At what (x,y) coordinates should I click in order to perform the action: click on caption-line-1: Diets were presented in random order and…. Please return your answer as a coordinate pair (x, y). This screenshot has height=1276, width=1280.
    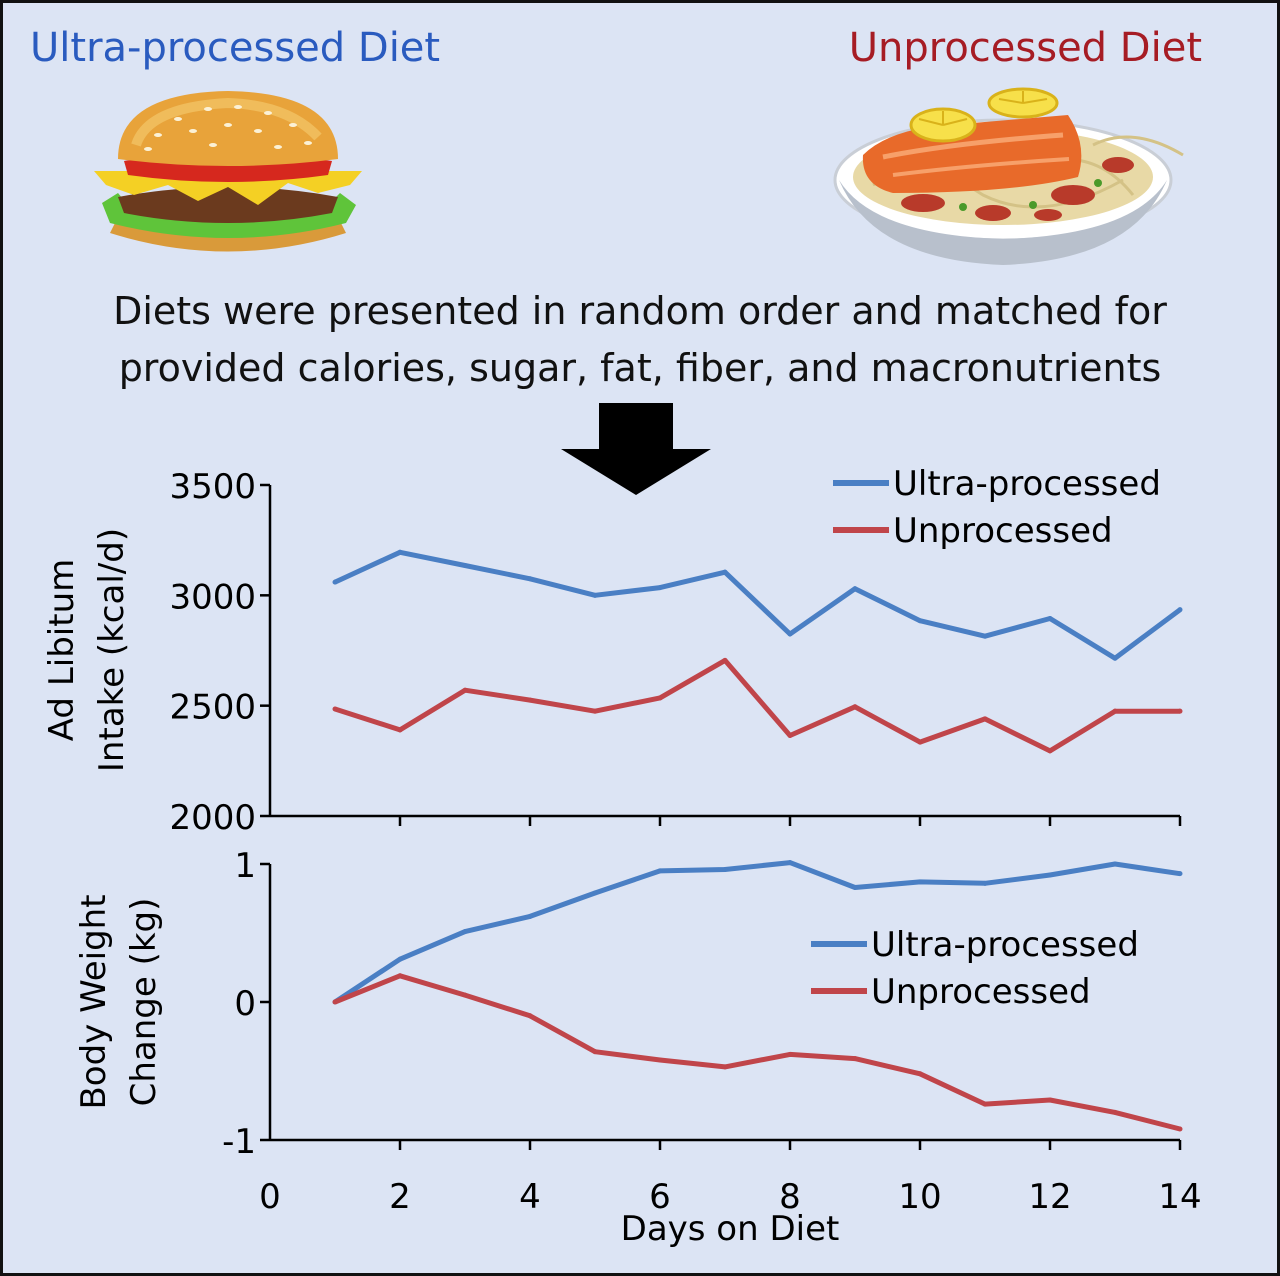
    Looking at the image, I should click on (640, 311).